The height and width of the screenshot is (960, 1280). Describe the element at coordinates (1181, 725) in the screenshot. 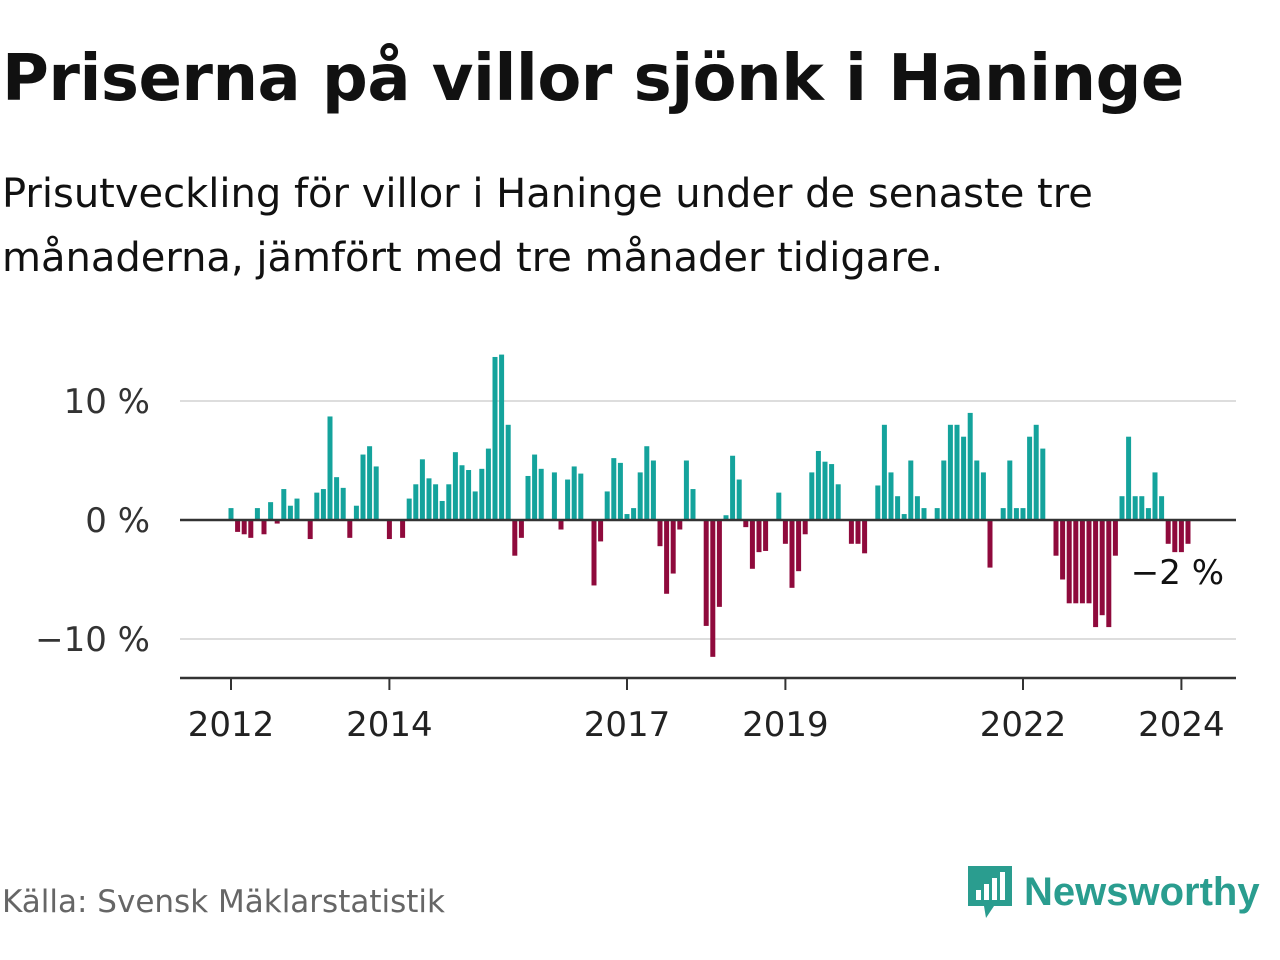

I see `x-tick-label: 2024` at that location.